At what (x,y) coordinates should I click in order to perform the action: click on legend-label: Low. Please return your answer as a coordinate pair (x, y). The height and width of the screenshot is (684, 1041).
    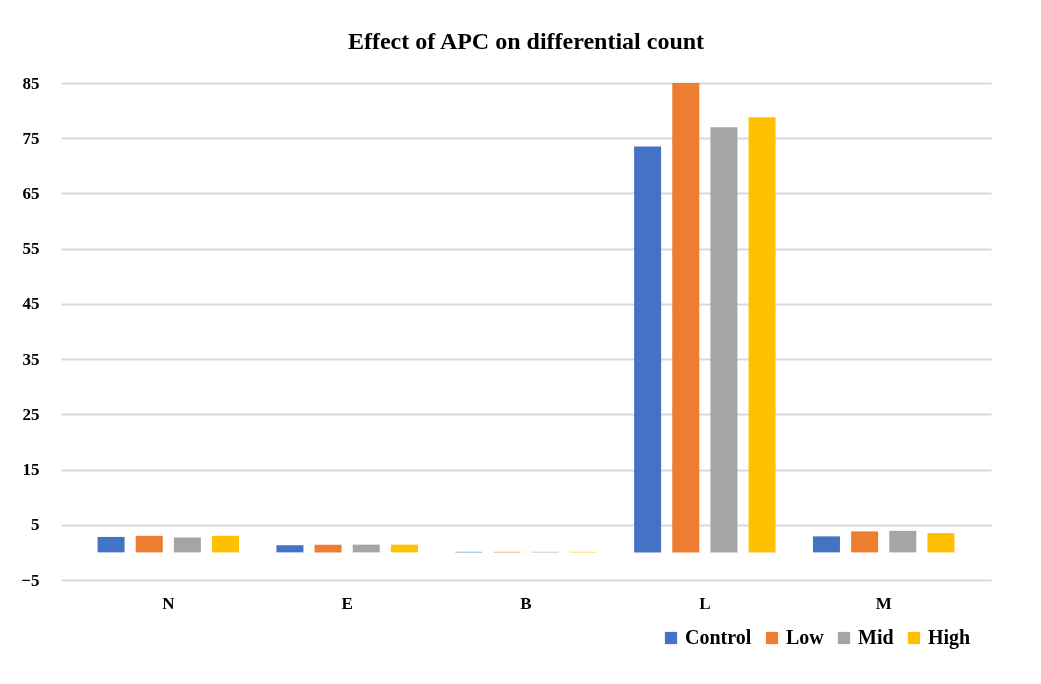
    Looking at the image, I should click on (805, 637).